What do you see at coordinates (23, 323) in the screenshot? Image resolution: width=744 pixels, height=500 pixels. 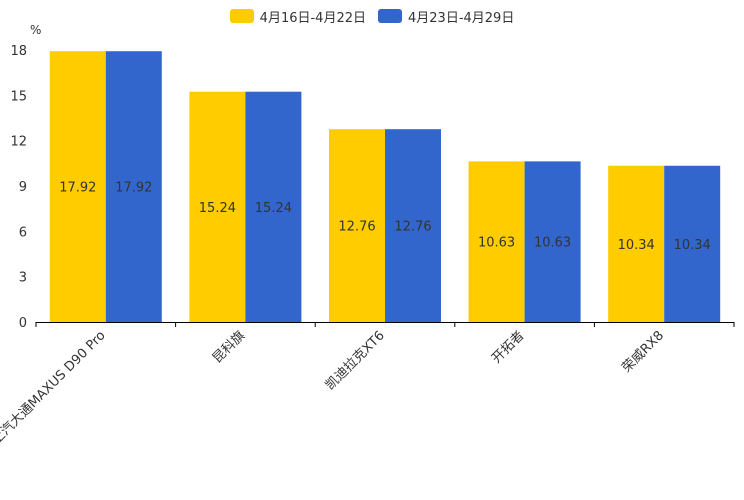 I see `y-tick-label: 0` at bounding box center [23, 323].